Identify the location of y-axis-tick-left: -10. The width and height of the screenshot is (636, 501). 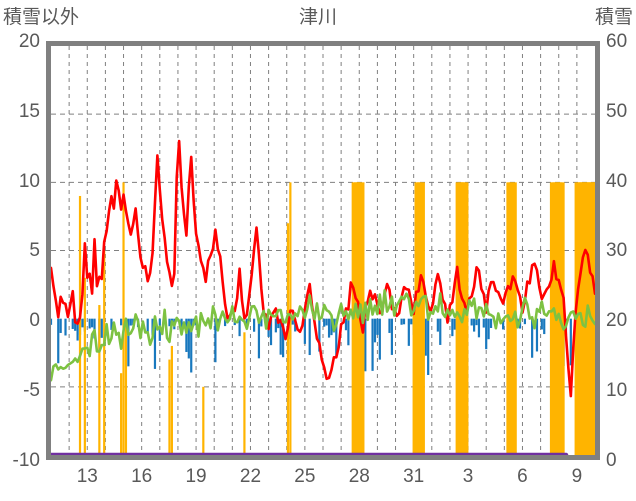
(26, 460).